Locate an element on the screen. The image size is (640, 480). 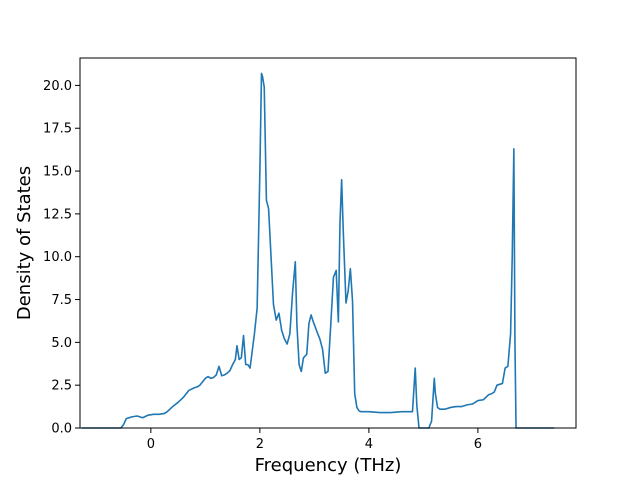
y-tick-label: 12.5 is located at coordinates (57, 214).